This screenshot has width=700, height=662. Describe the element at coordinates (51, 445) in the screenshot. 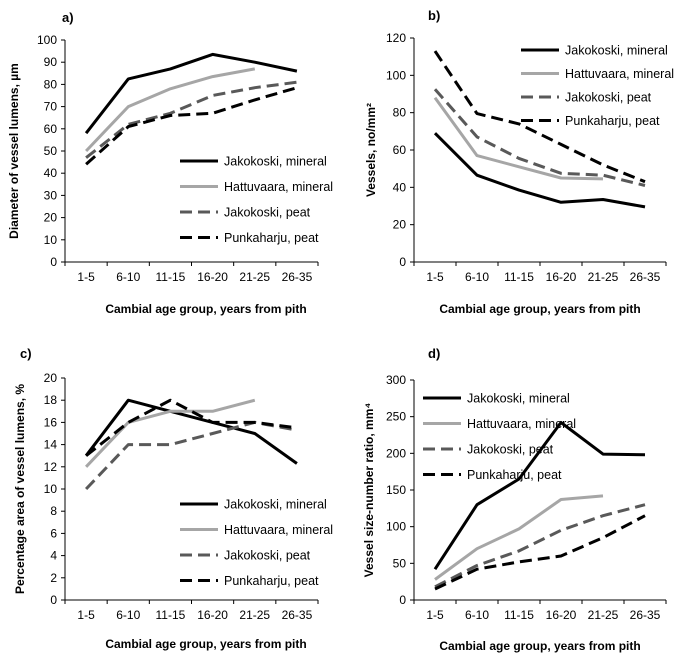

I see `y-tick-label: 14` at that location.